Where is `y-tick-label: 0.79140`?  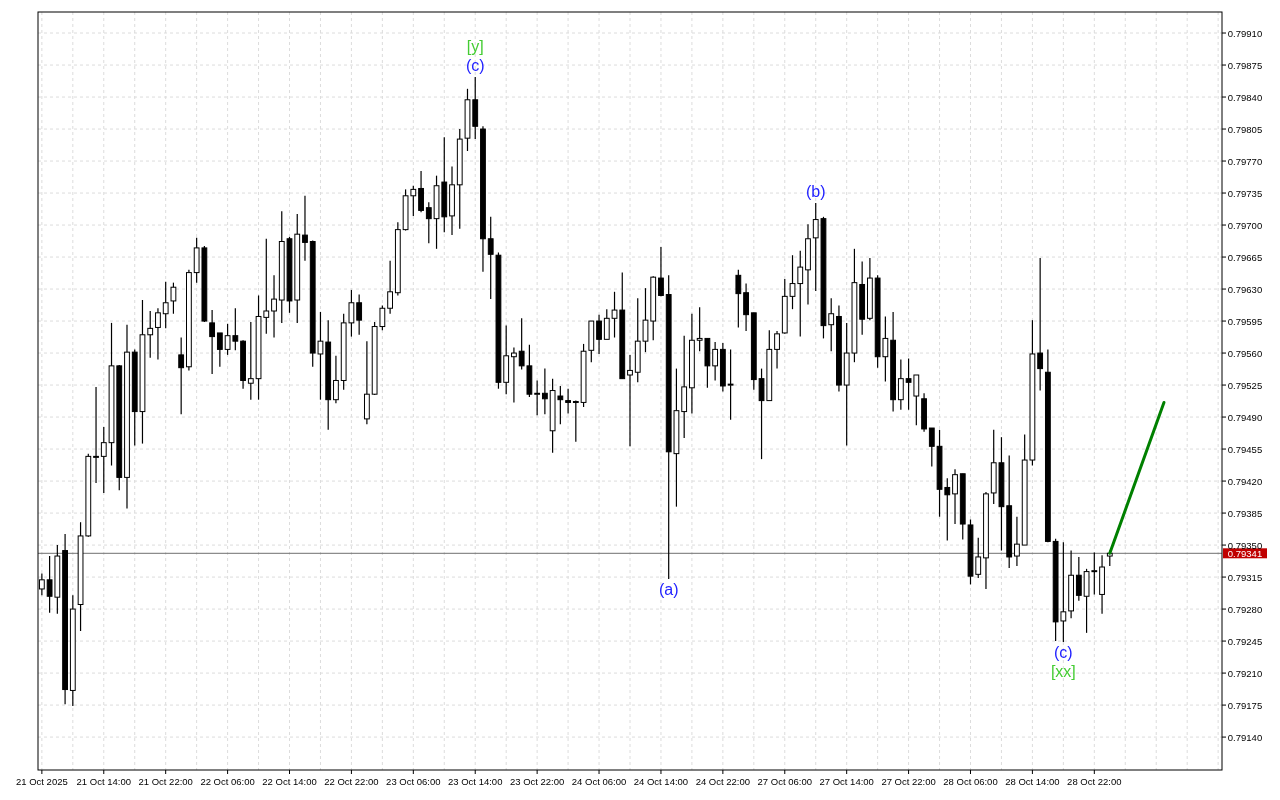
y-tick-label: 0.79140 is located at coordinates (1245, 737).